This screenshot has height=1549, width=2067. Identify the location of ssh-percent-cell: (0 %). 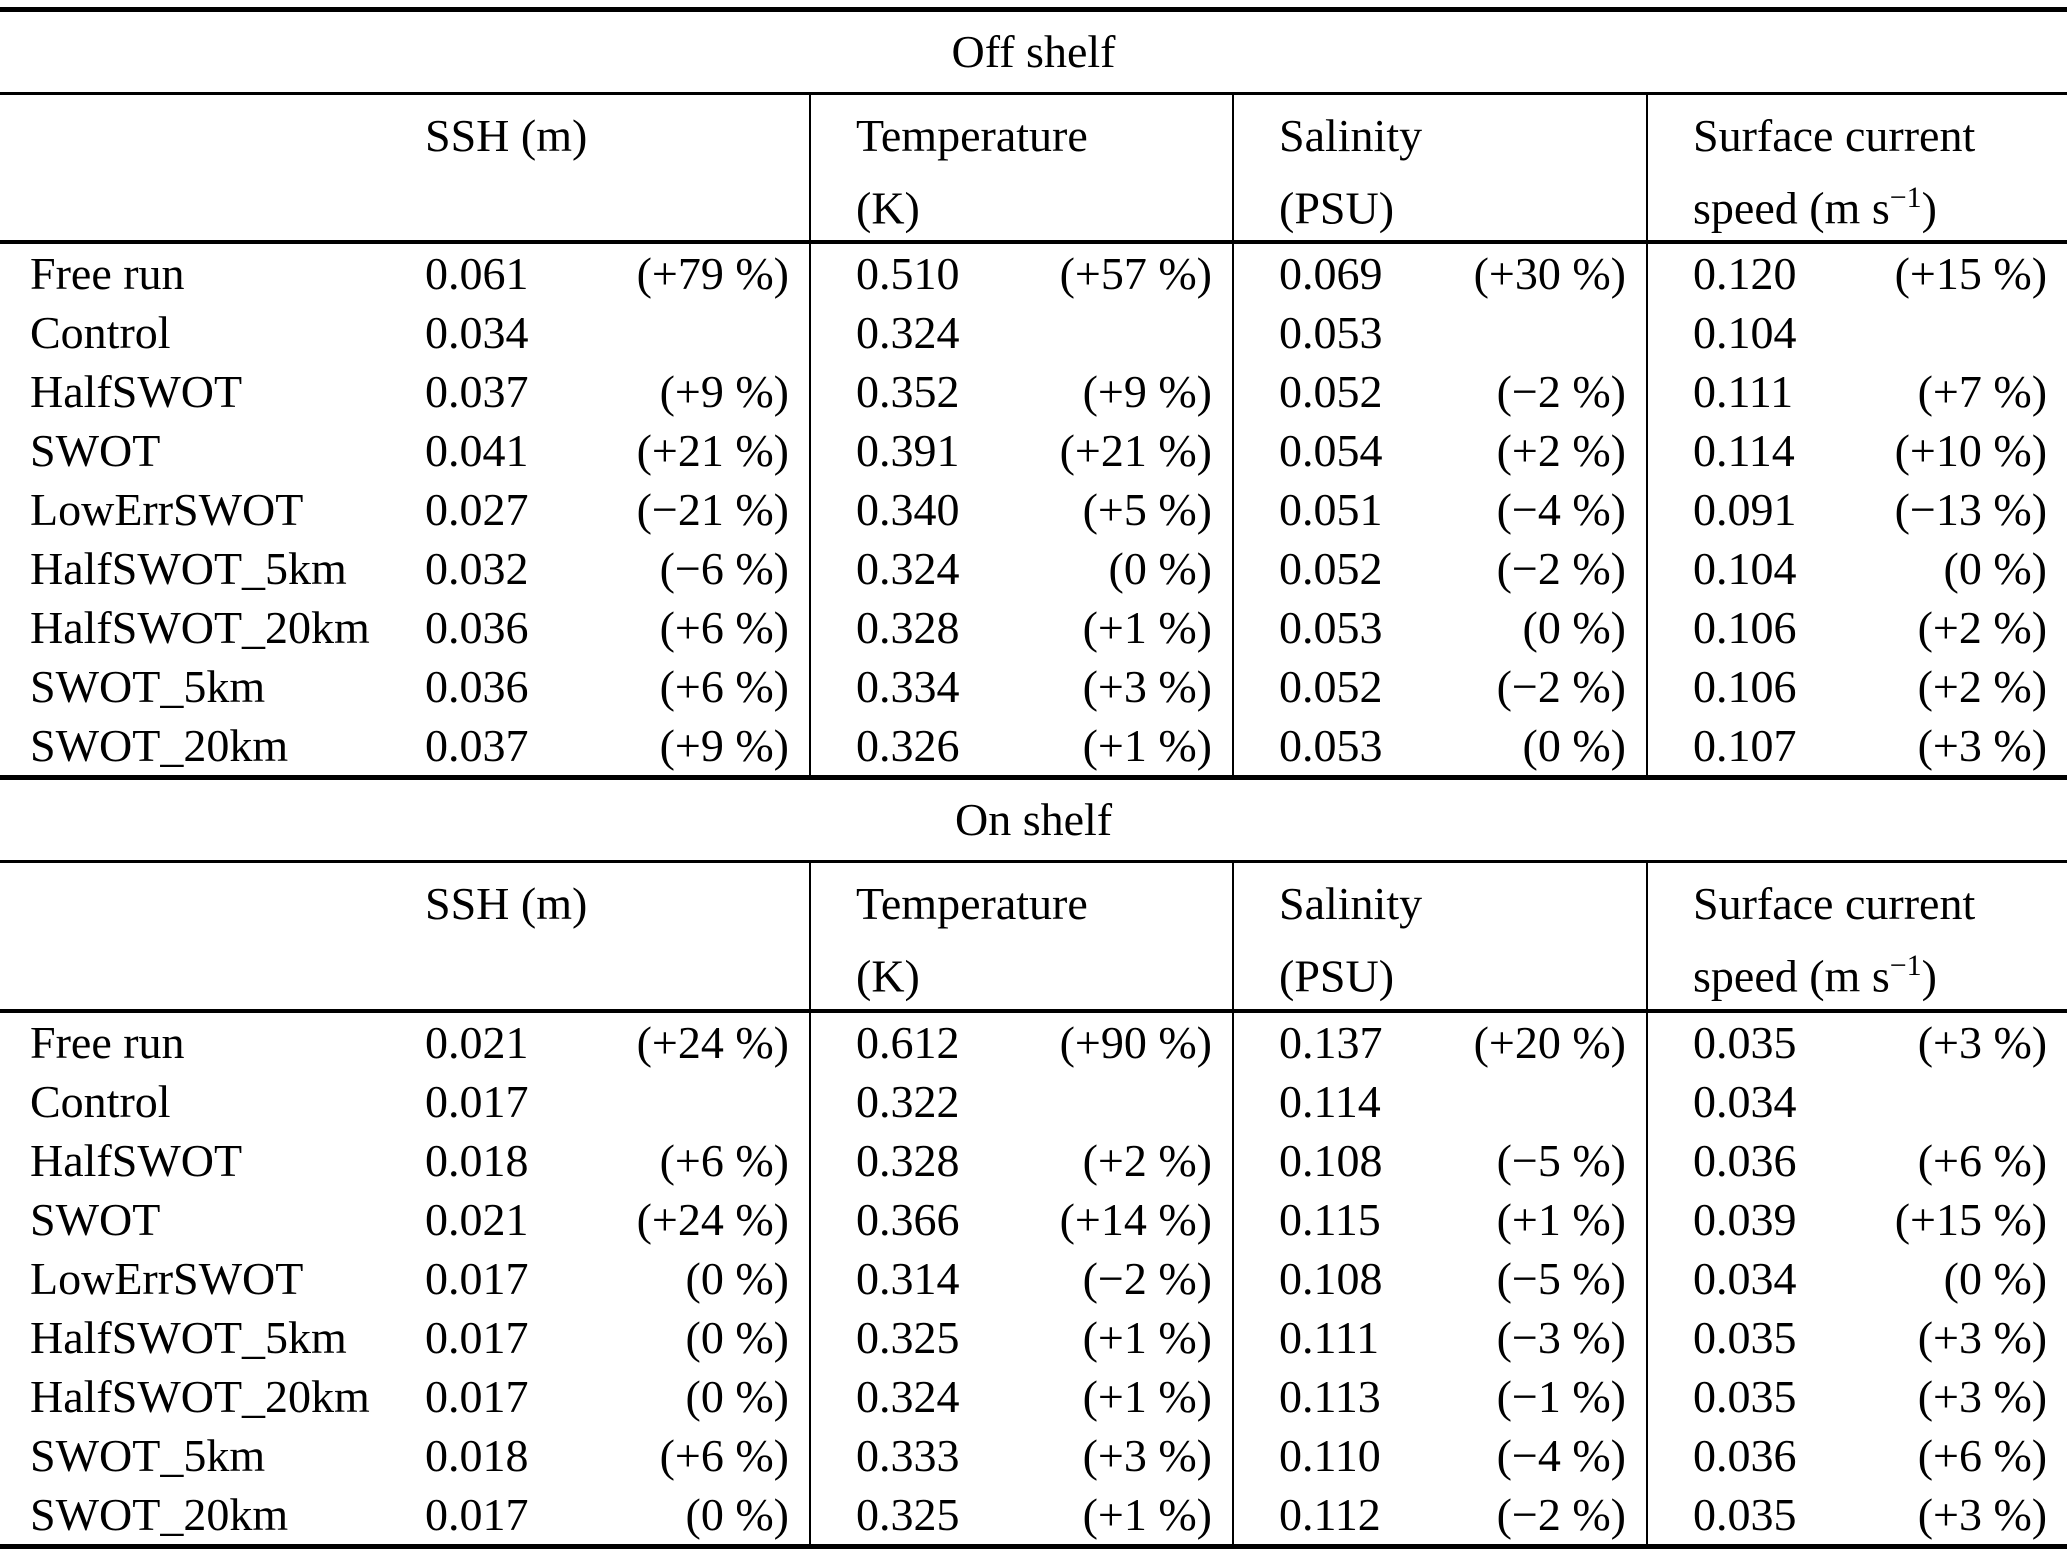
(737, 1514).